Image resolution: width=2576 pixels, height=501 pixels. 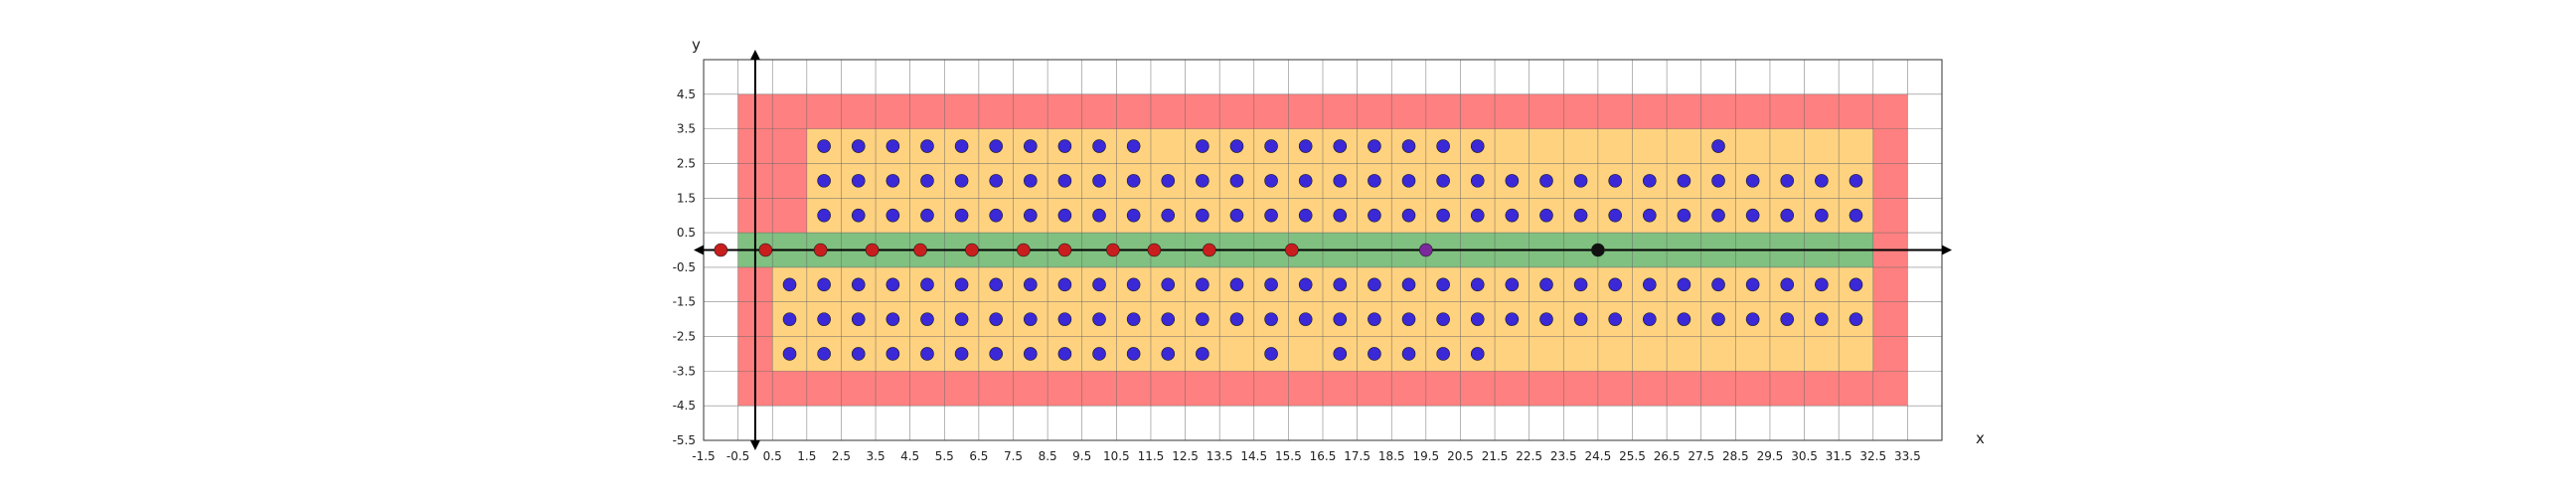 What do you see at coordinates (699, 250) in the screenshot?
I see `x-axis-arrow-left` at bounding box center [699, 250].